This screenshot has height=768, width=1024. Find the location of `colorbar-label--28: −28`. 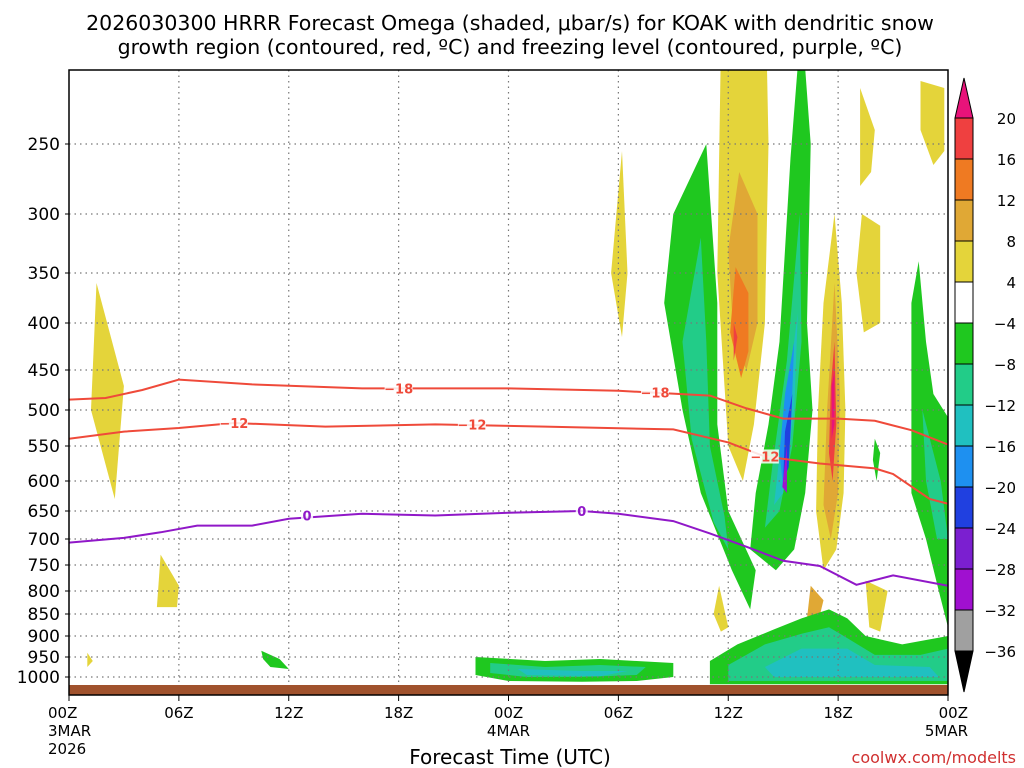

colorbar-label--28: −28 is located at coordinates (1000, 570).